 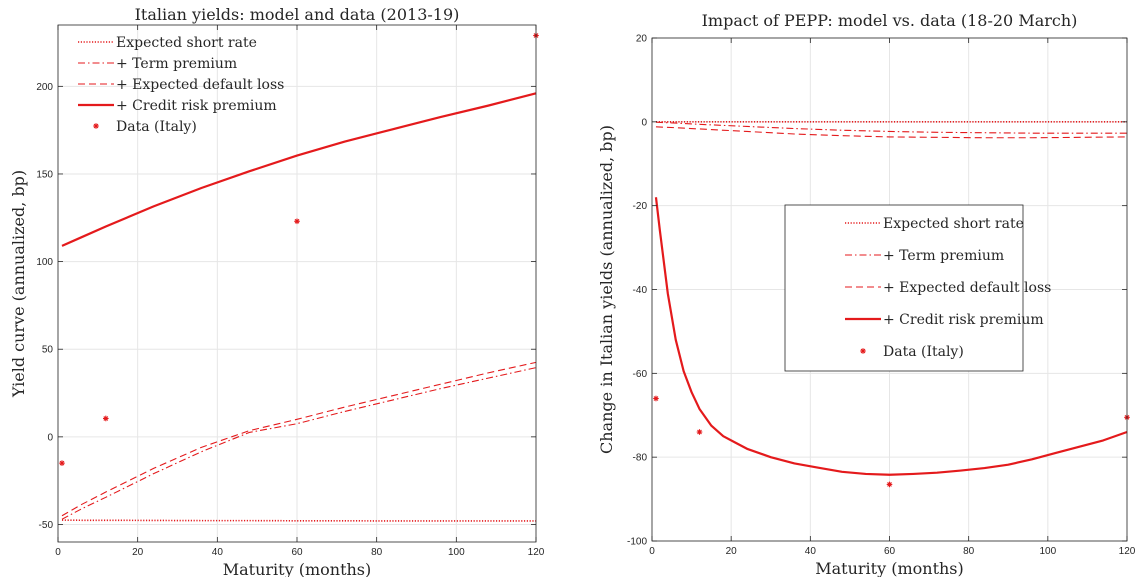 I want to click on chart-title: Italian yields: model and data (2013-19), so click(x=297, y=14).